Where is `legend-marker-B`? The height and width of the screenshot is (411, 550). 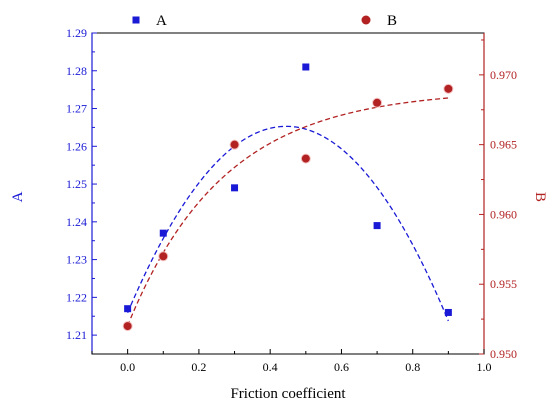
legend-marker-B is located at coordinates (366, 20).